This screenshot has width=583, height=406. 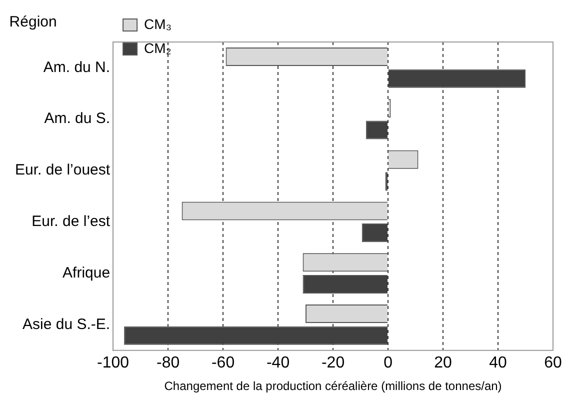 What do you see at coordinates (333, 386) in the screenshot?
I see `x-axis-title: Changement de la production céréalière (millions de tonnes/an)` at bounding box center [333, 386].